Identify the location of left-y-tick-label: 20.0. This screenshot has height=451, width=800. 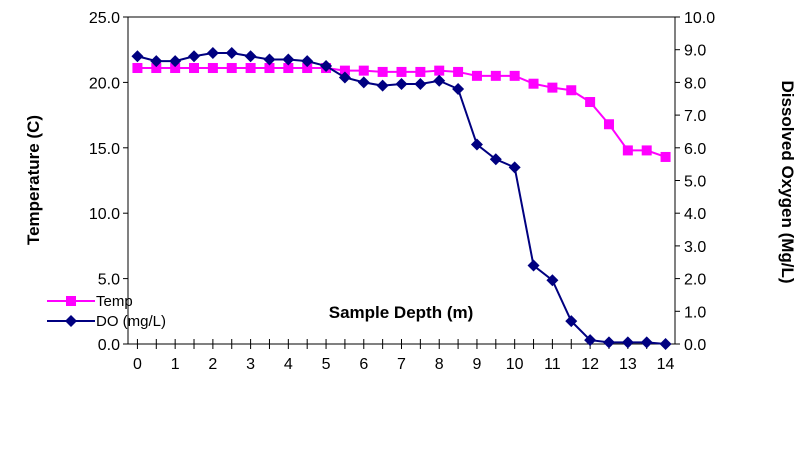
(104, 83).